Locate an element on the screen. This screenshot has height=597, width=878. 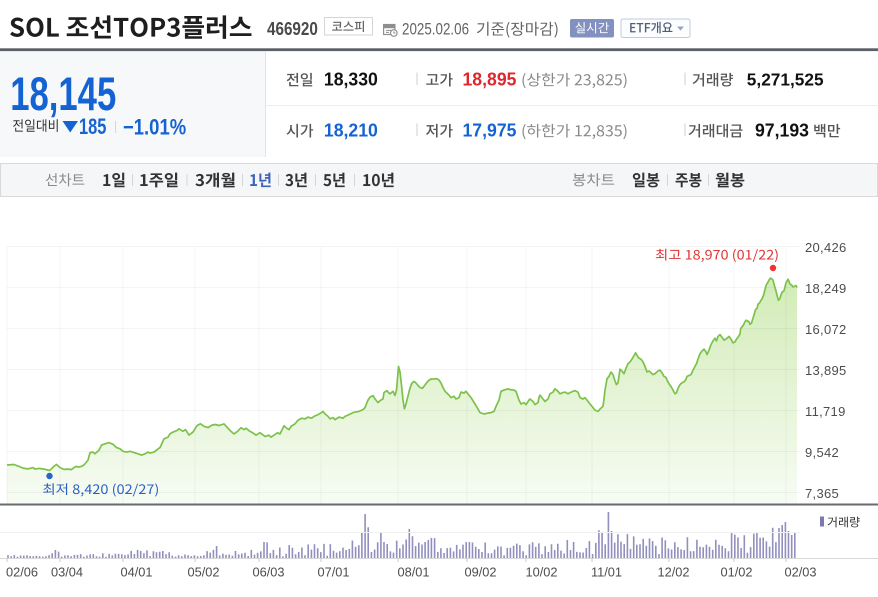
svg-text: 02/06 is located at coordinates (22, 572).